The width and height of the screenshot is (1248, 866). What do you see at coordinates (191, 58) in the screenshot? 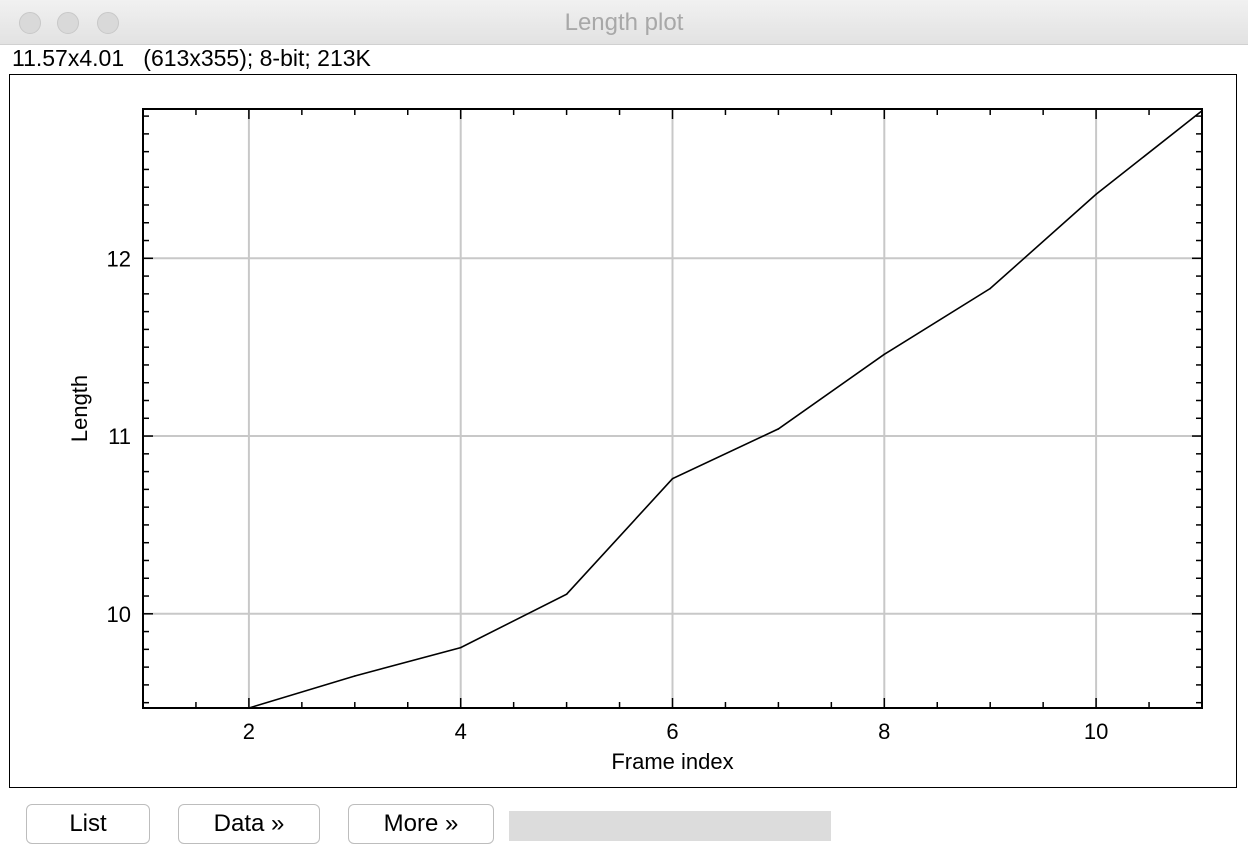
I see `image-info-label: 11.57x4.01 (613x355); 8-bit; 213K` at bounding box center [191, 58].